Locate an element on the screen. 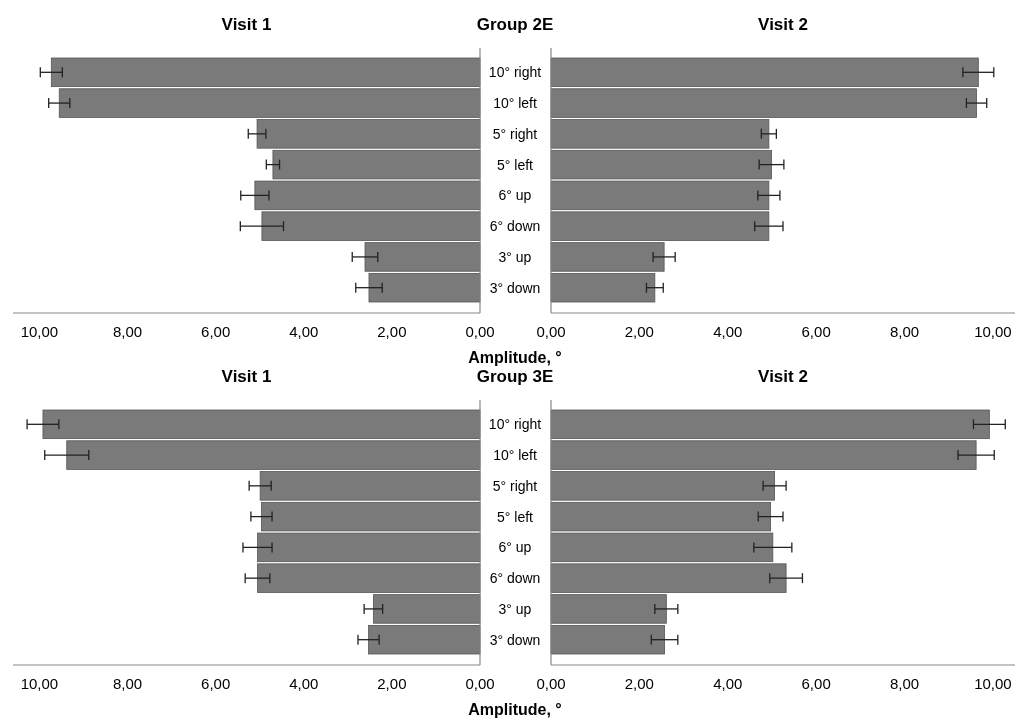 The width and height of the screenshot is (1019, 727). text: Group 2E is located at coordinates (515, 24).